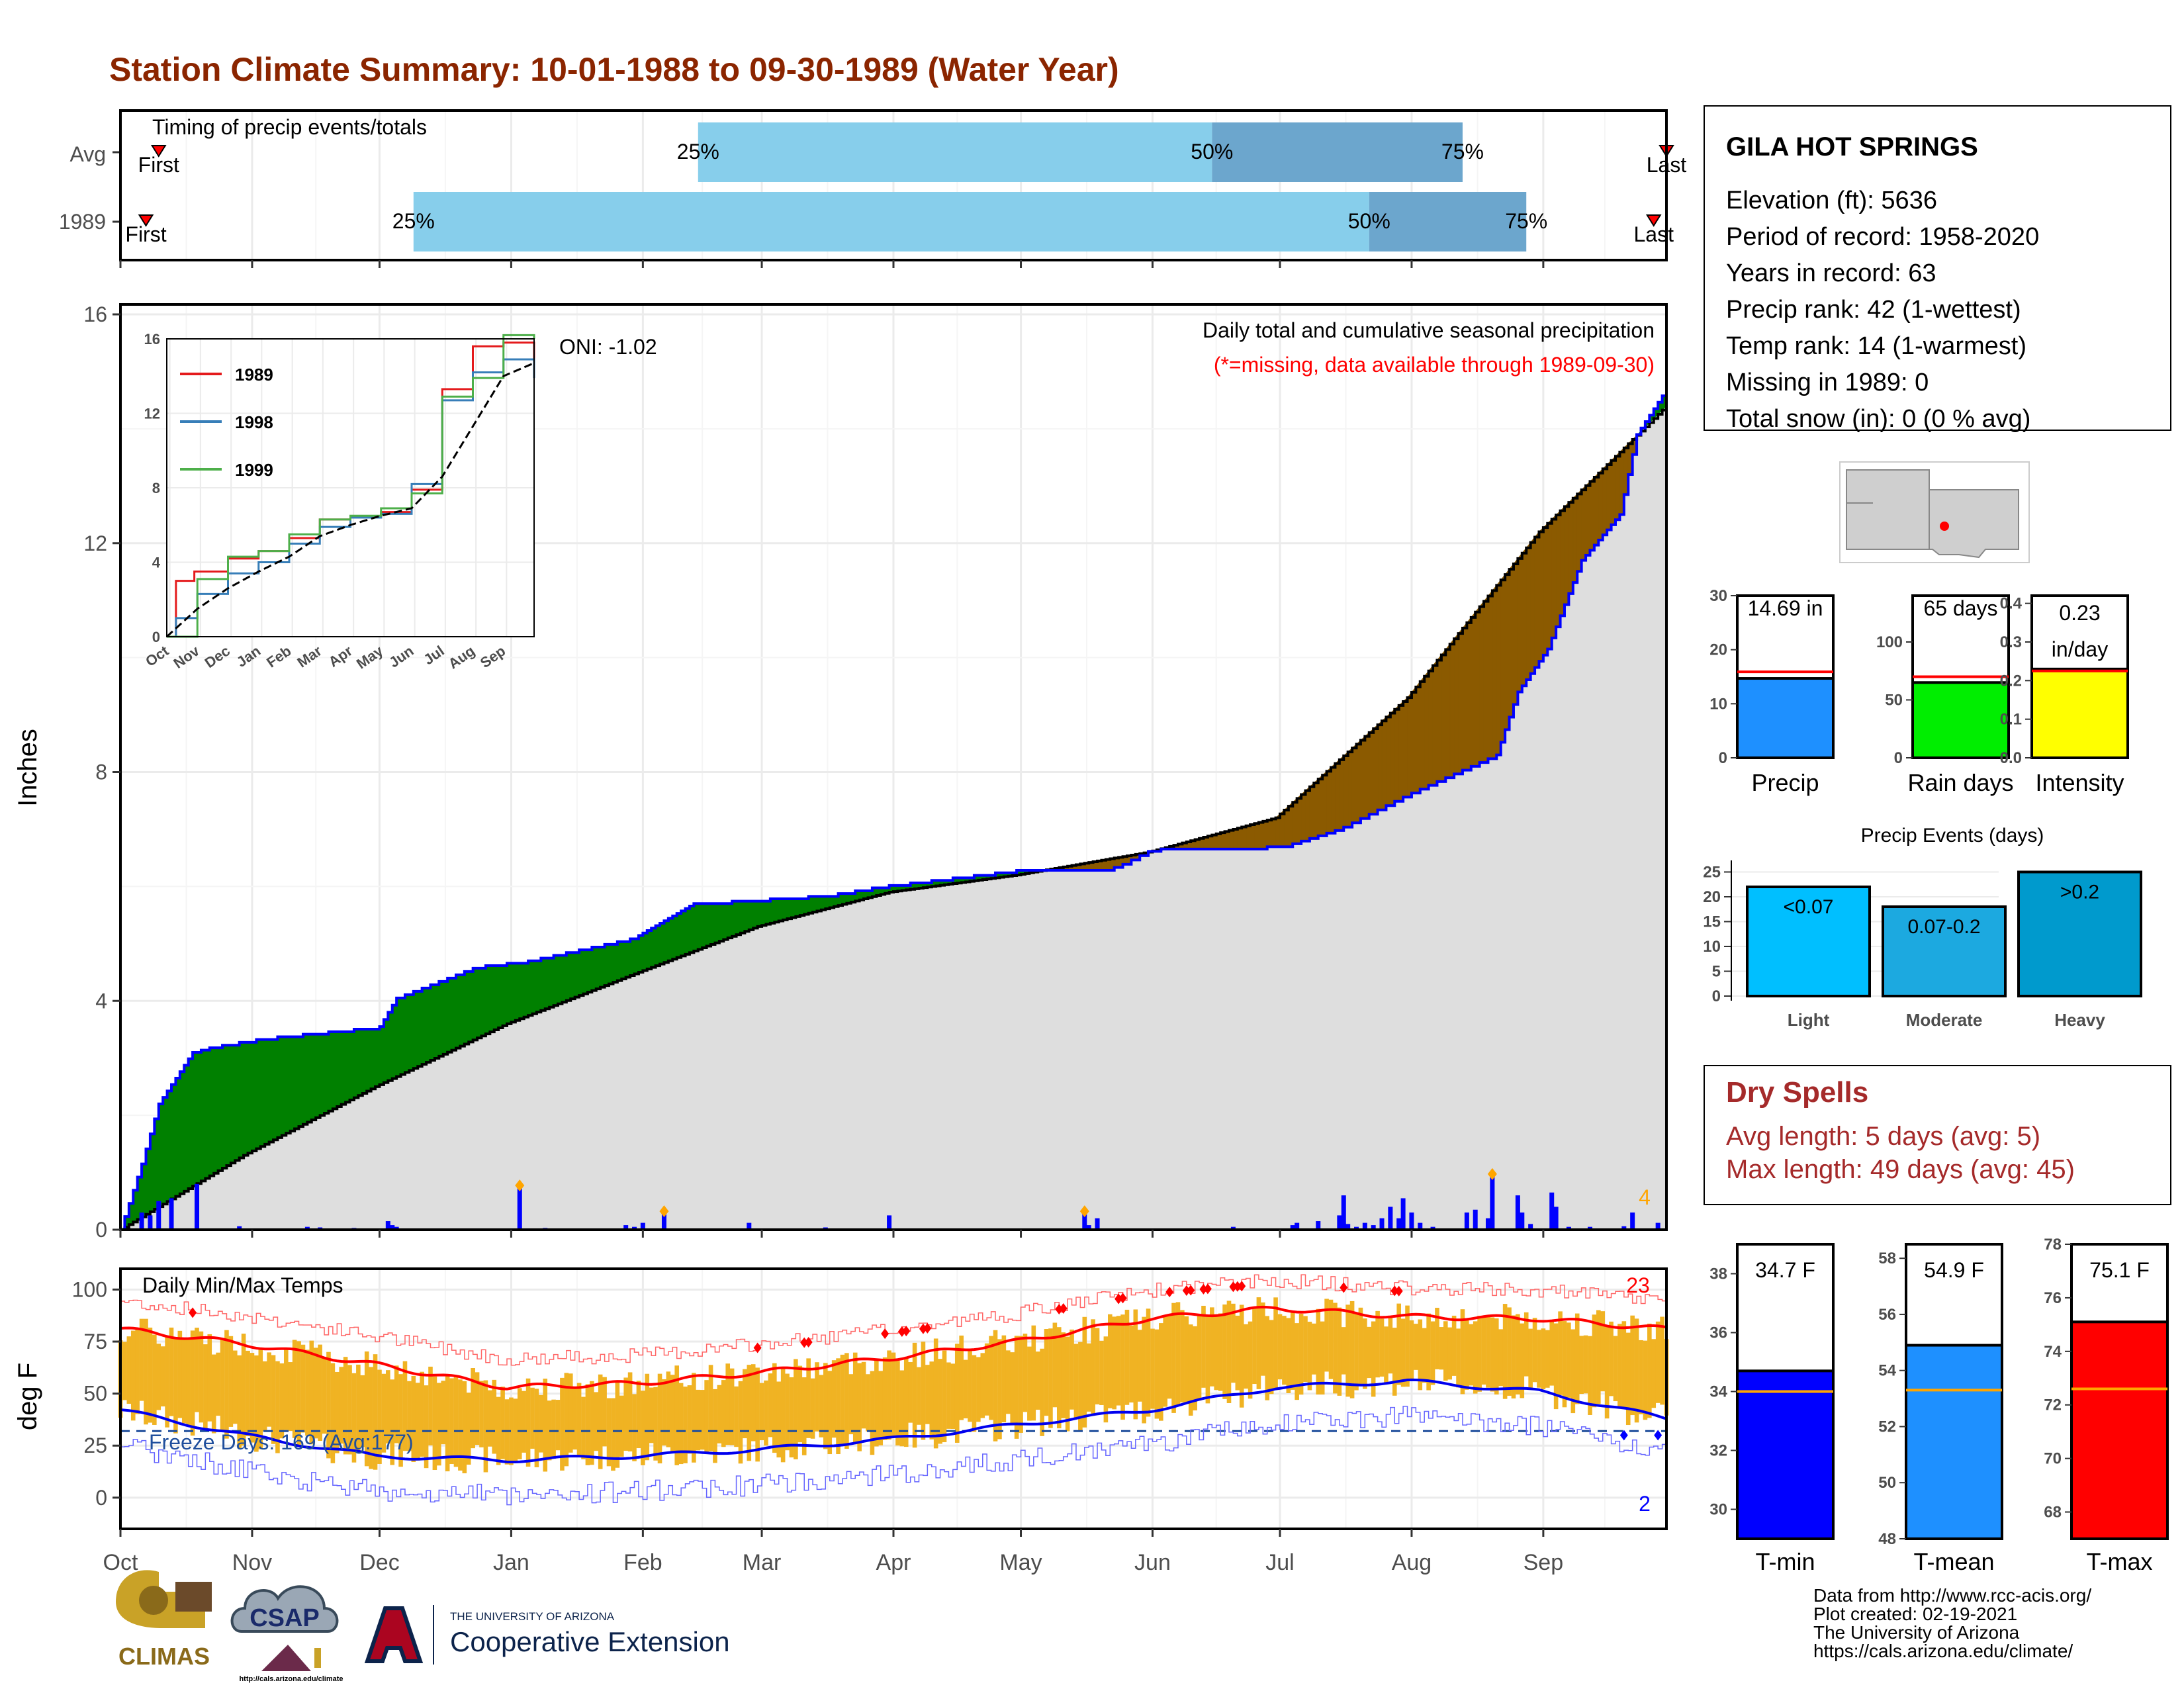 This screenshot has height=1691, width=2184. What do you see at coordinates (291, 1679) in the screenshot?
I see `csap-url: http://cals.arizona.edu/climate` at bounding box center [291, 1679].